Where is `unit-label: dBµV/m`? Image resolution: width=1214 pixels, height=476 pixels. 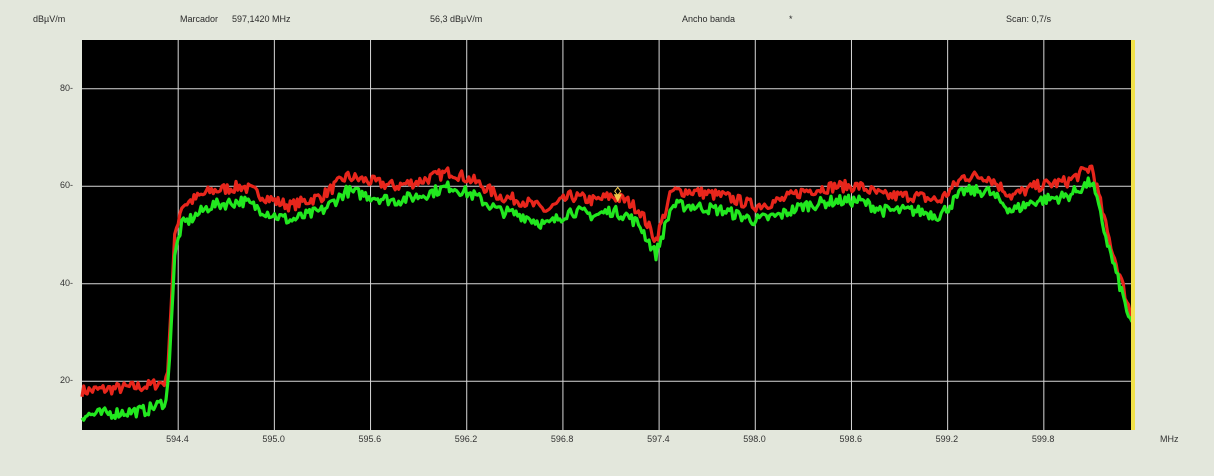
unit-label: dBµV/m is located at coordinates (49, 19).